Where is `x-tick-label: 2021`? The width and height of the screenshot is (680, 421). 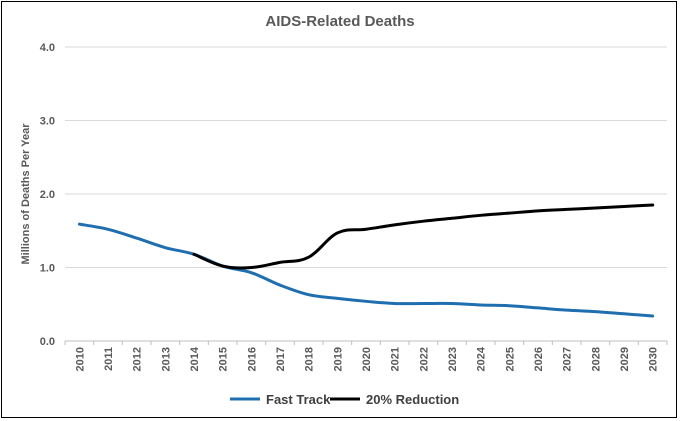 x-tick-label: 2021 is located at coordinates (396, 359).